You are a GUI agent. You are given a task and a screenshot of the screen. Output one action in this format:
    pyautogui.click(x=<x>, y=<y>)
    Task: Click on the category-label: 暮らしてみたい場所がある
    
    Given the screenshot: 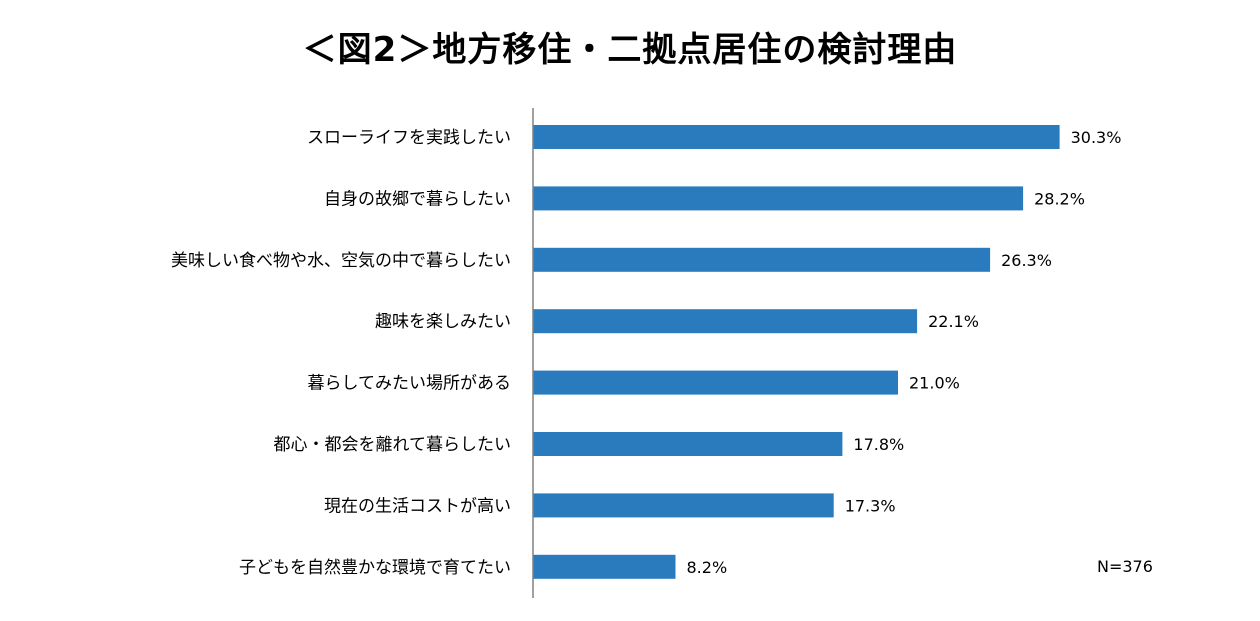 What is the action you would take?
    pyautogui.click(x=410, y=384)
    